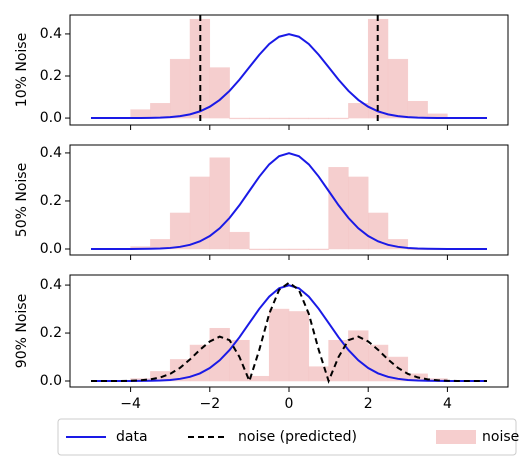 Image resolution: width=528 pixels, height=462 pixels. I want to click on x-tick-label: −4, so click(130, 404).